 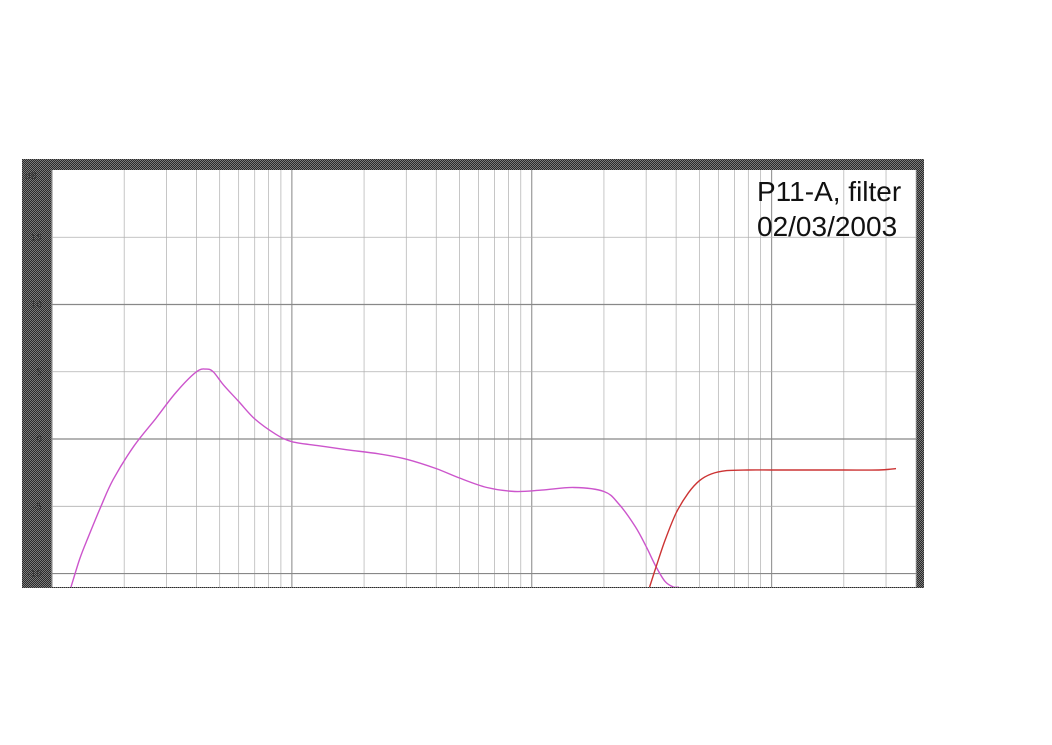 I want to click on y-tick-labels: 15 10 5 0 -5 -10, so click(x=34, y=406).